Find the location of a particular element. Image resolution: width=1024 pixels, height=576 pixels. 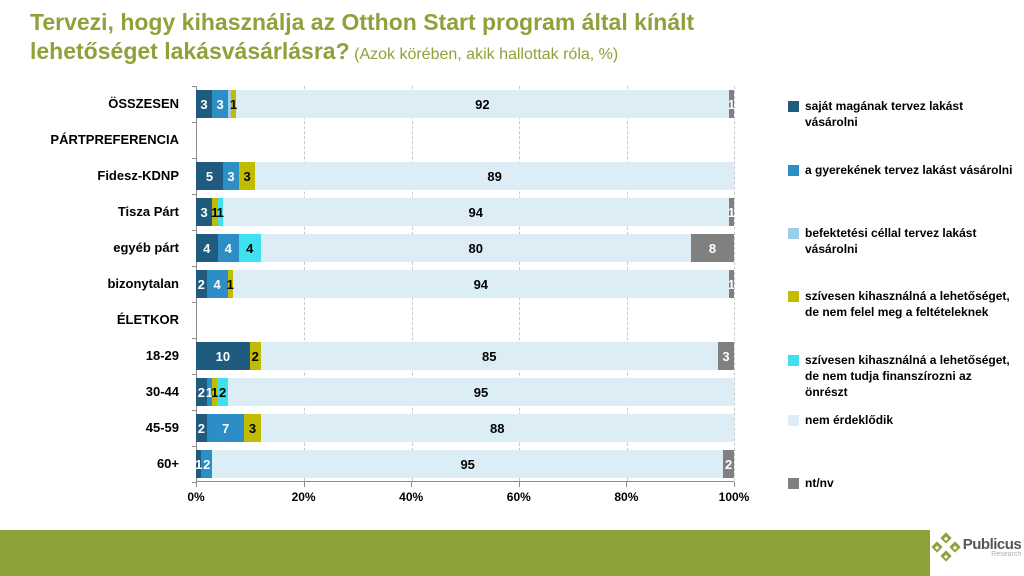

legend-label: nt/nv is located at coordinates (819, 483).